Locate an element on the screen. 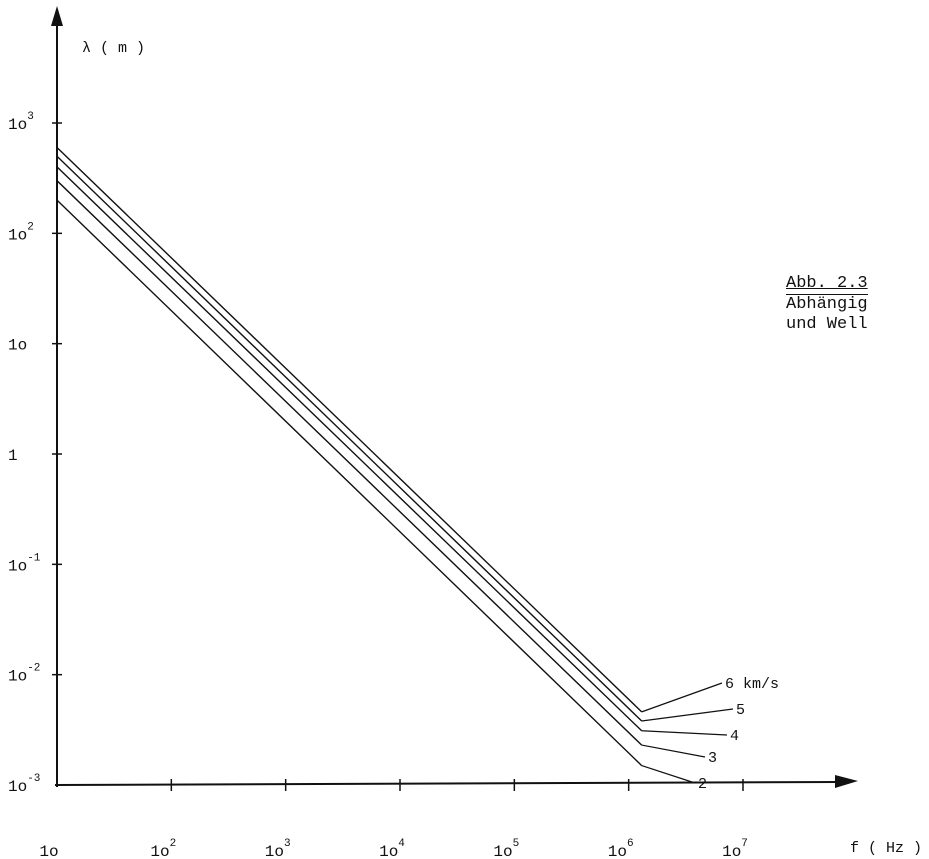 Image resolution: width=929 pixels, height=859 pixels. y-tick-label: 1o2 is located at coordinates (21, 232).